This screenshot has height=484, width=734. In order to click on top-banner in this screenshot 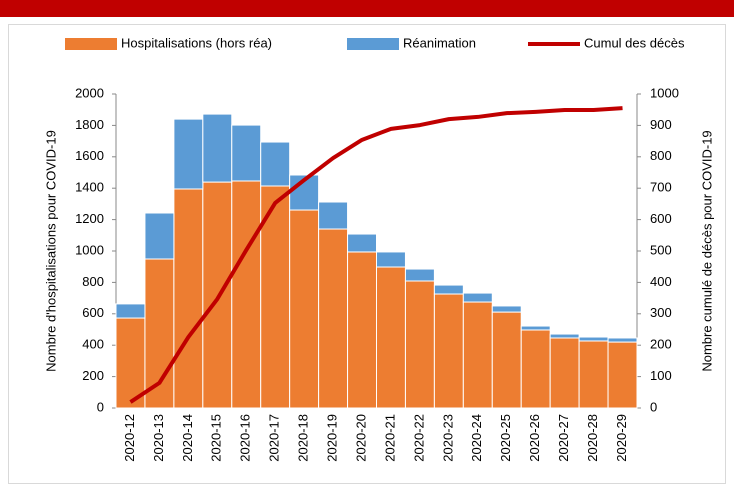, I will do `click(367, 8)`.